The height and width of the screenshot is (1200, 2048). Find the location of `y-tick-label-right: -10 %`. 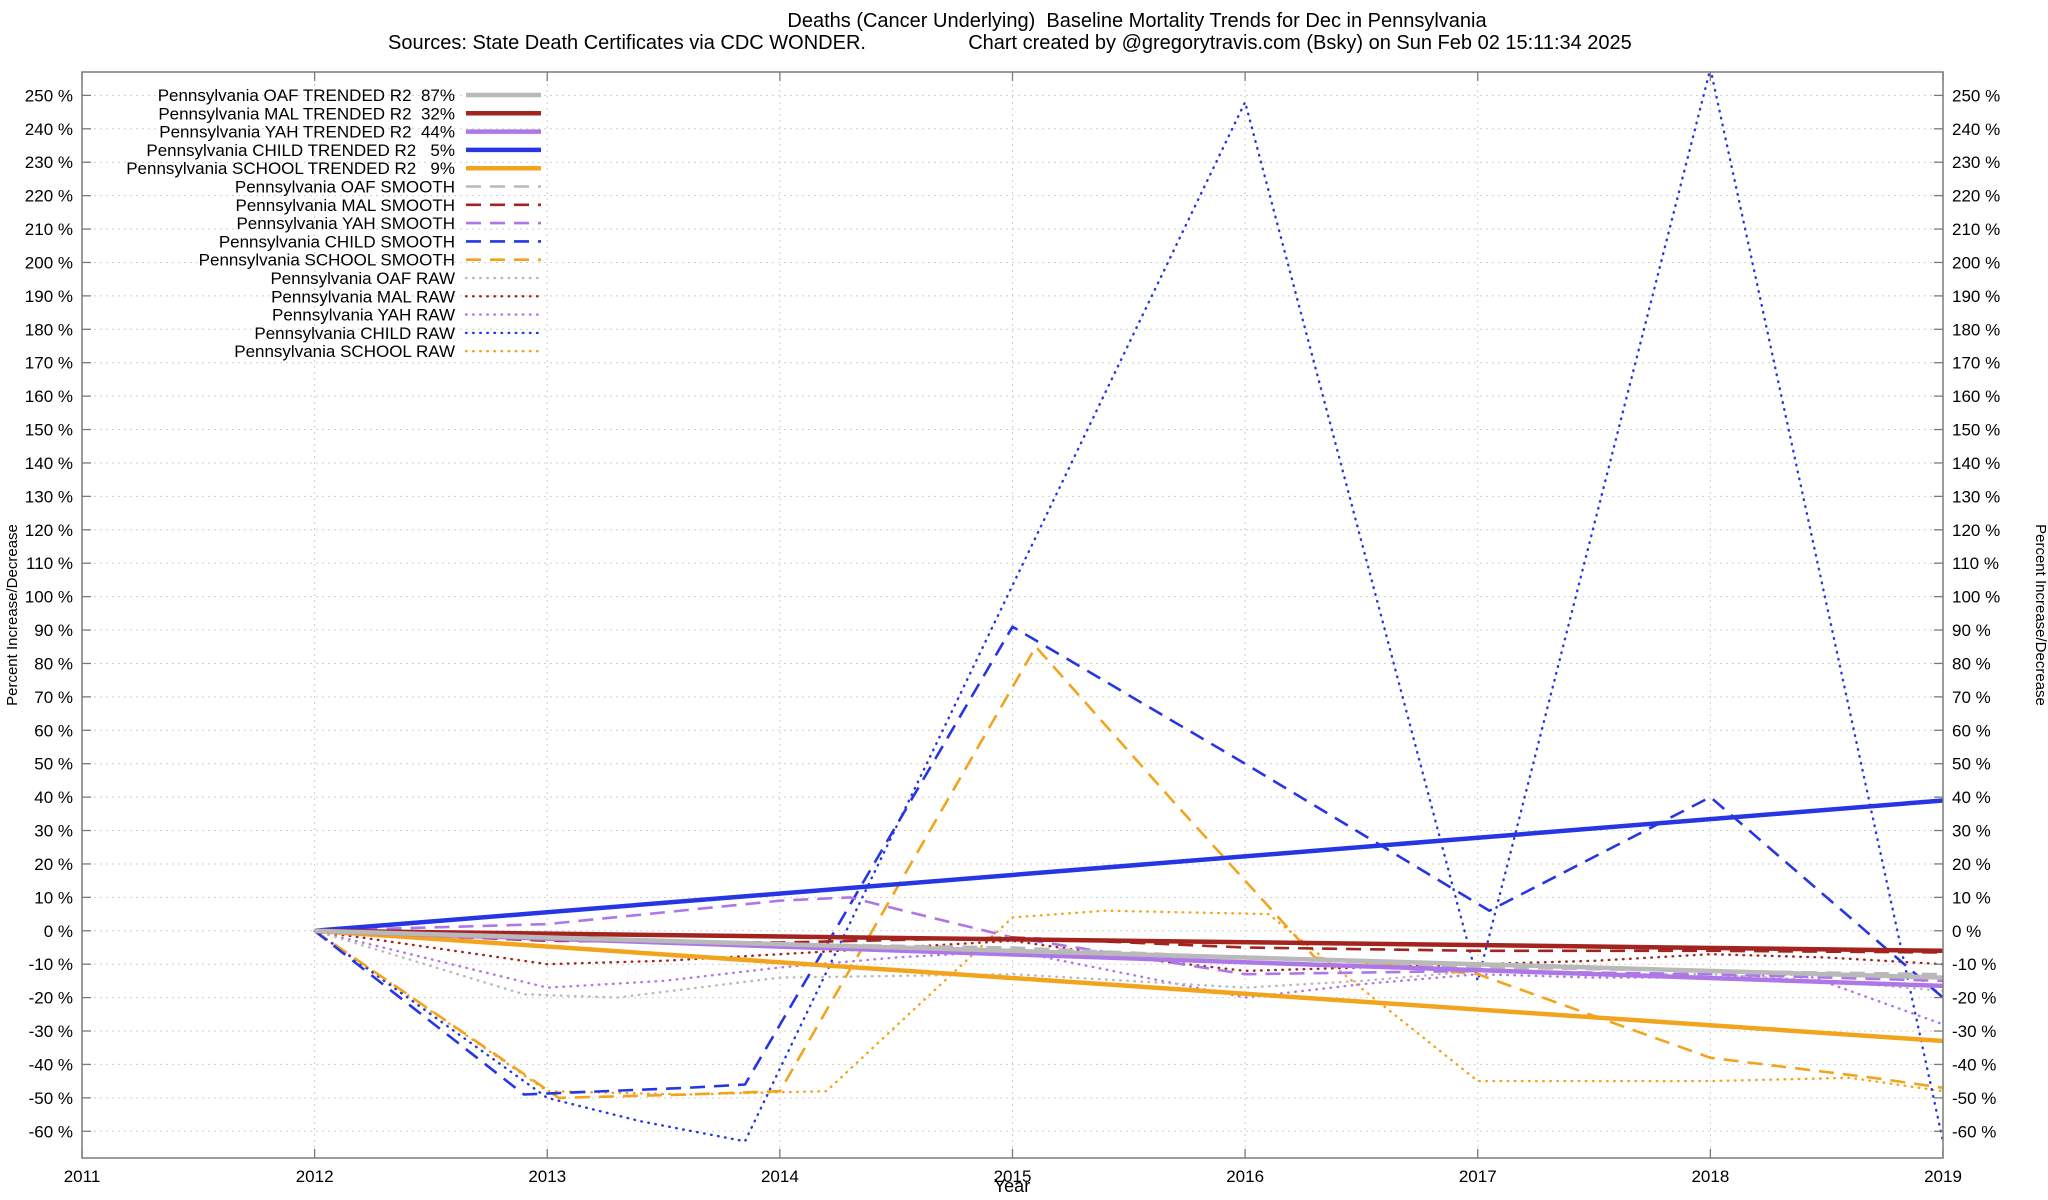

y-tick-label-right: -10 % is located at coordinates (1974, 964).